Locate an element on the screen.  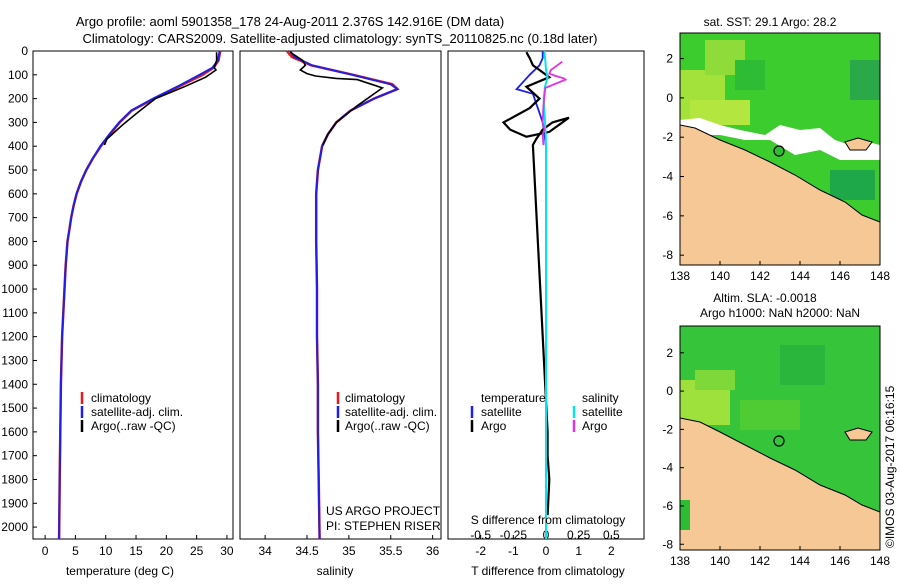
depth-tick-label: 1400 is located at coordinates (14, 384).